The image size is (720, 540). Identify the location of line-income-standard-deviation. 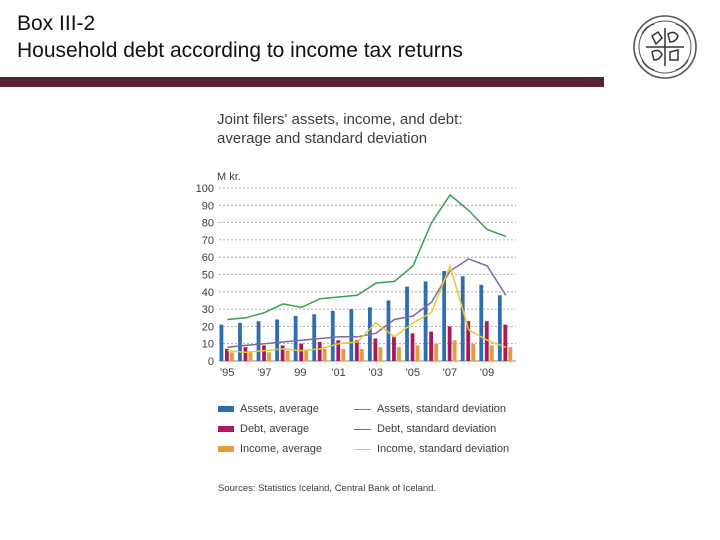
(367, 308).